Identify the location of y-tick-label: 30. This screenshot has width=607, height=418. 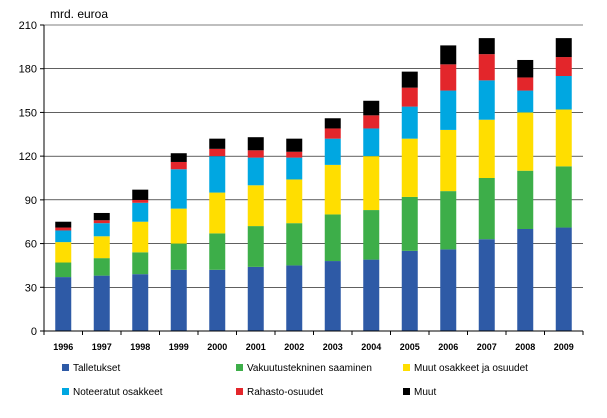
(31, 288).